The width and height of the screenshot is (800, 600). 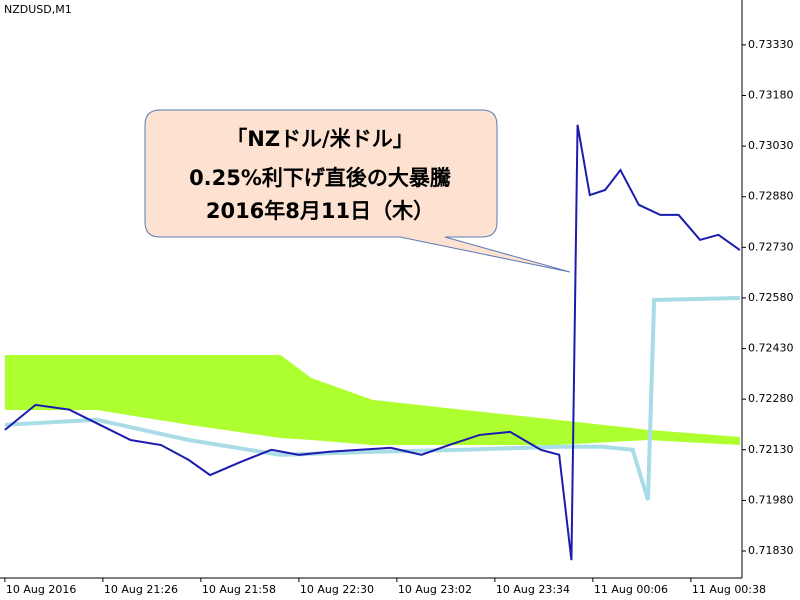 I want to click on y-tick-label: 0.71980, so click(x=771, y=499).